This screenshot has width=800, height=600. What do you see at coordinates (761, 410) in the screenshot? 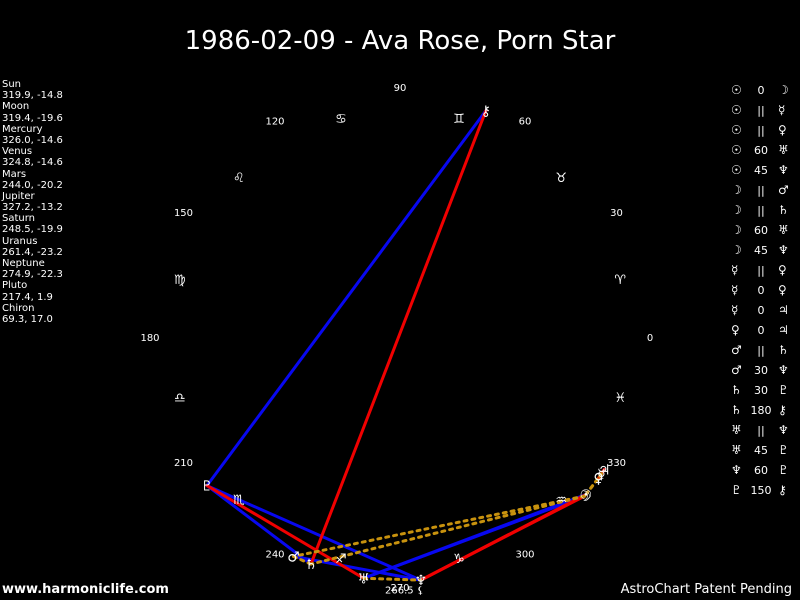
I see `aspect-angle-label: 180` at bounding box center [761, 410].